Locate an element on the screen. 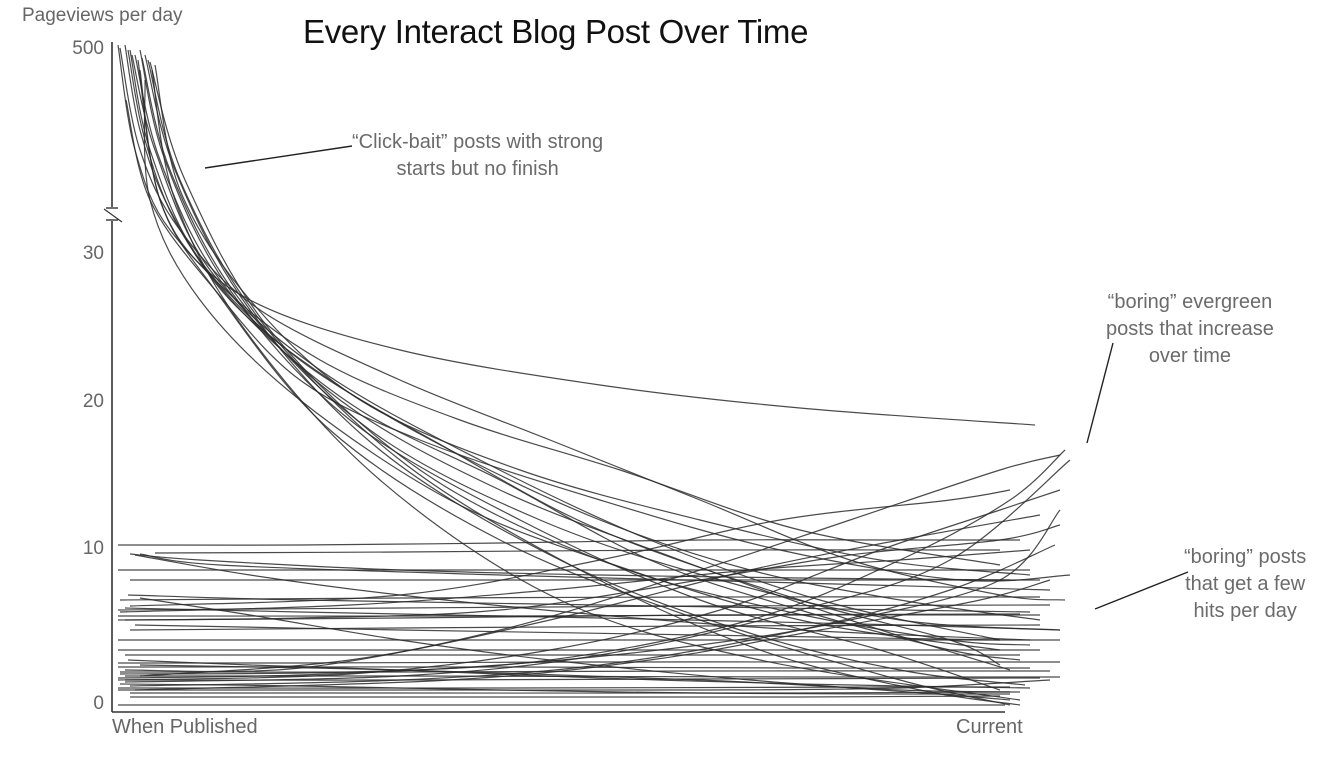 This screenshot has width=1338, height=757. y-tick-0: 0 is located at coordinates (98, 703).